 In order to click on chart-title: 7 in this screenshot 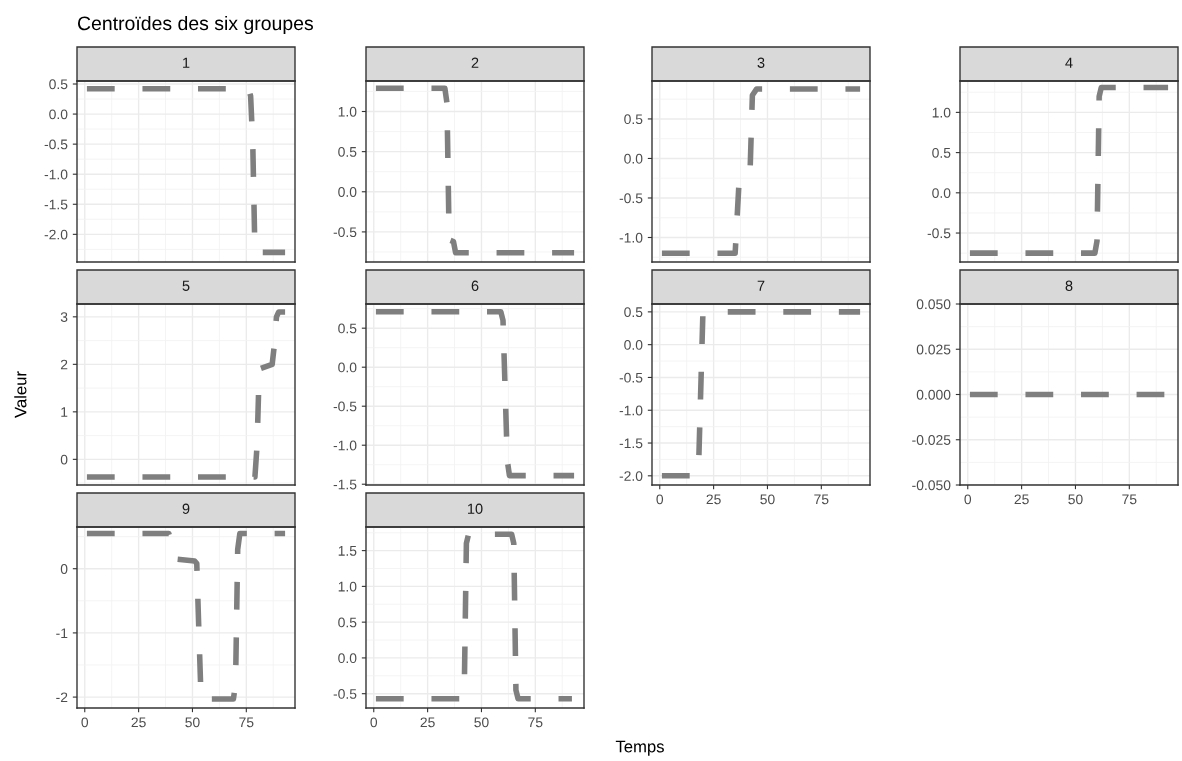, I will do `click(761, 285)`.